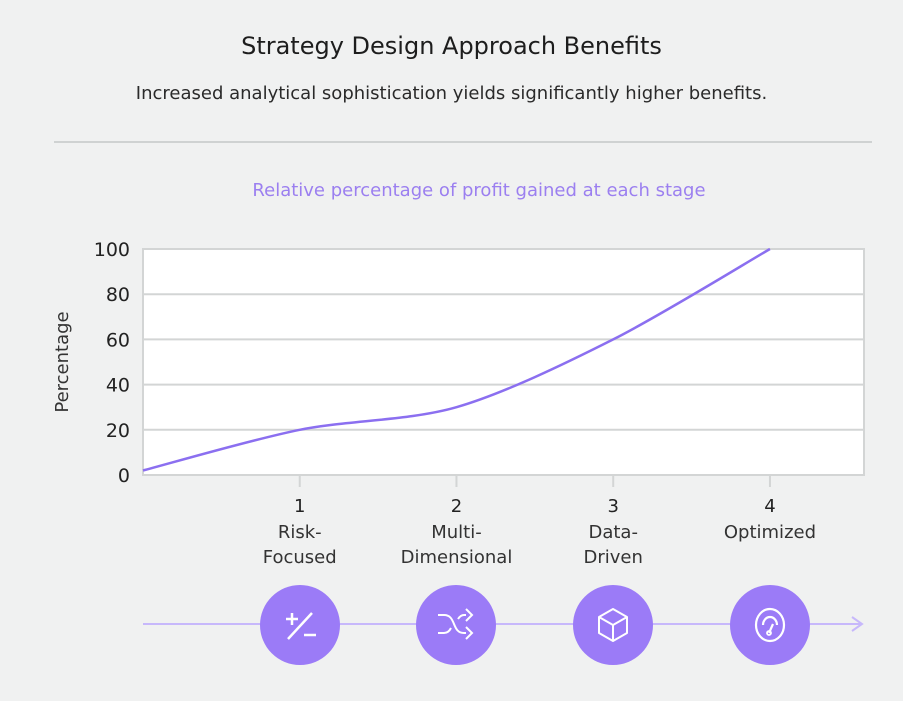 The image size is (903, 701). I want to click on category-label: Data-, so click(612, 532).